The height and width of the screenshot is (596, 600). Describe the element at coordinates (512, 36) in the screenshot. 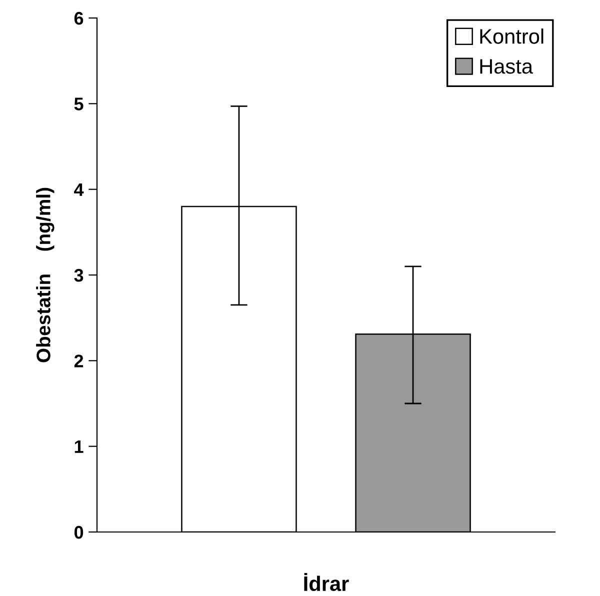

I see `legend-label: Kontrol` at that location.